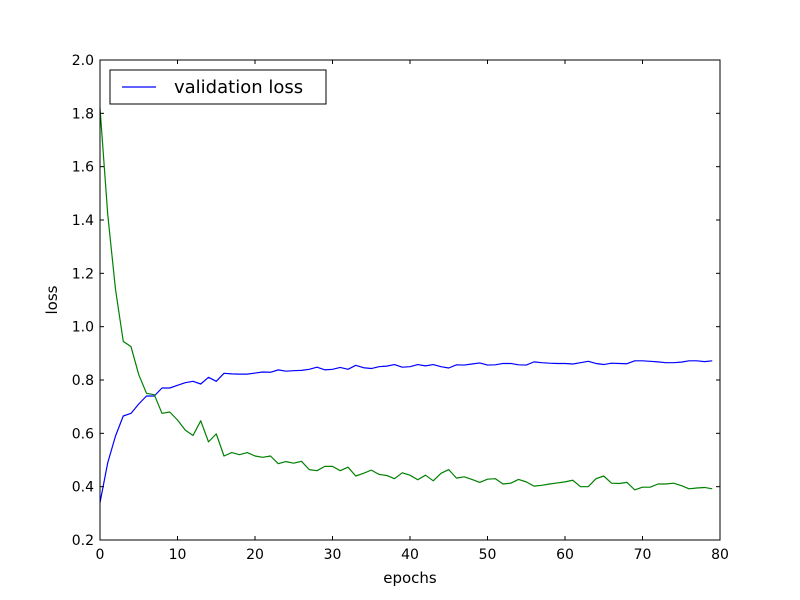 This screenshot has height=600, width=800. I want to click on x-tick-label: 20, so click(255, 555).